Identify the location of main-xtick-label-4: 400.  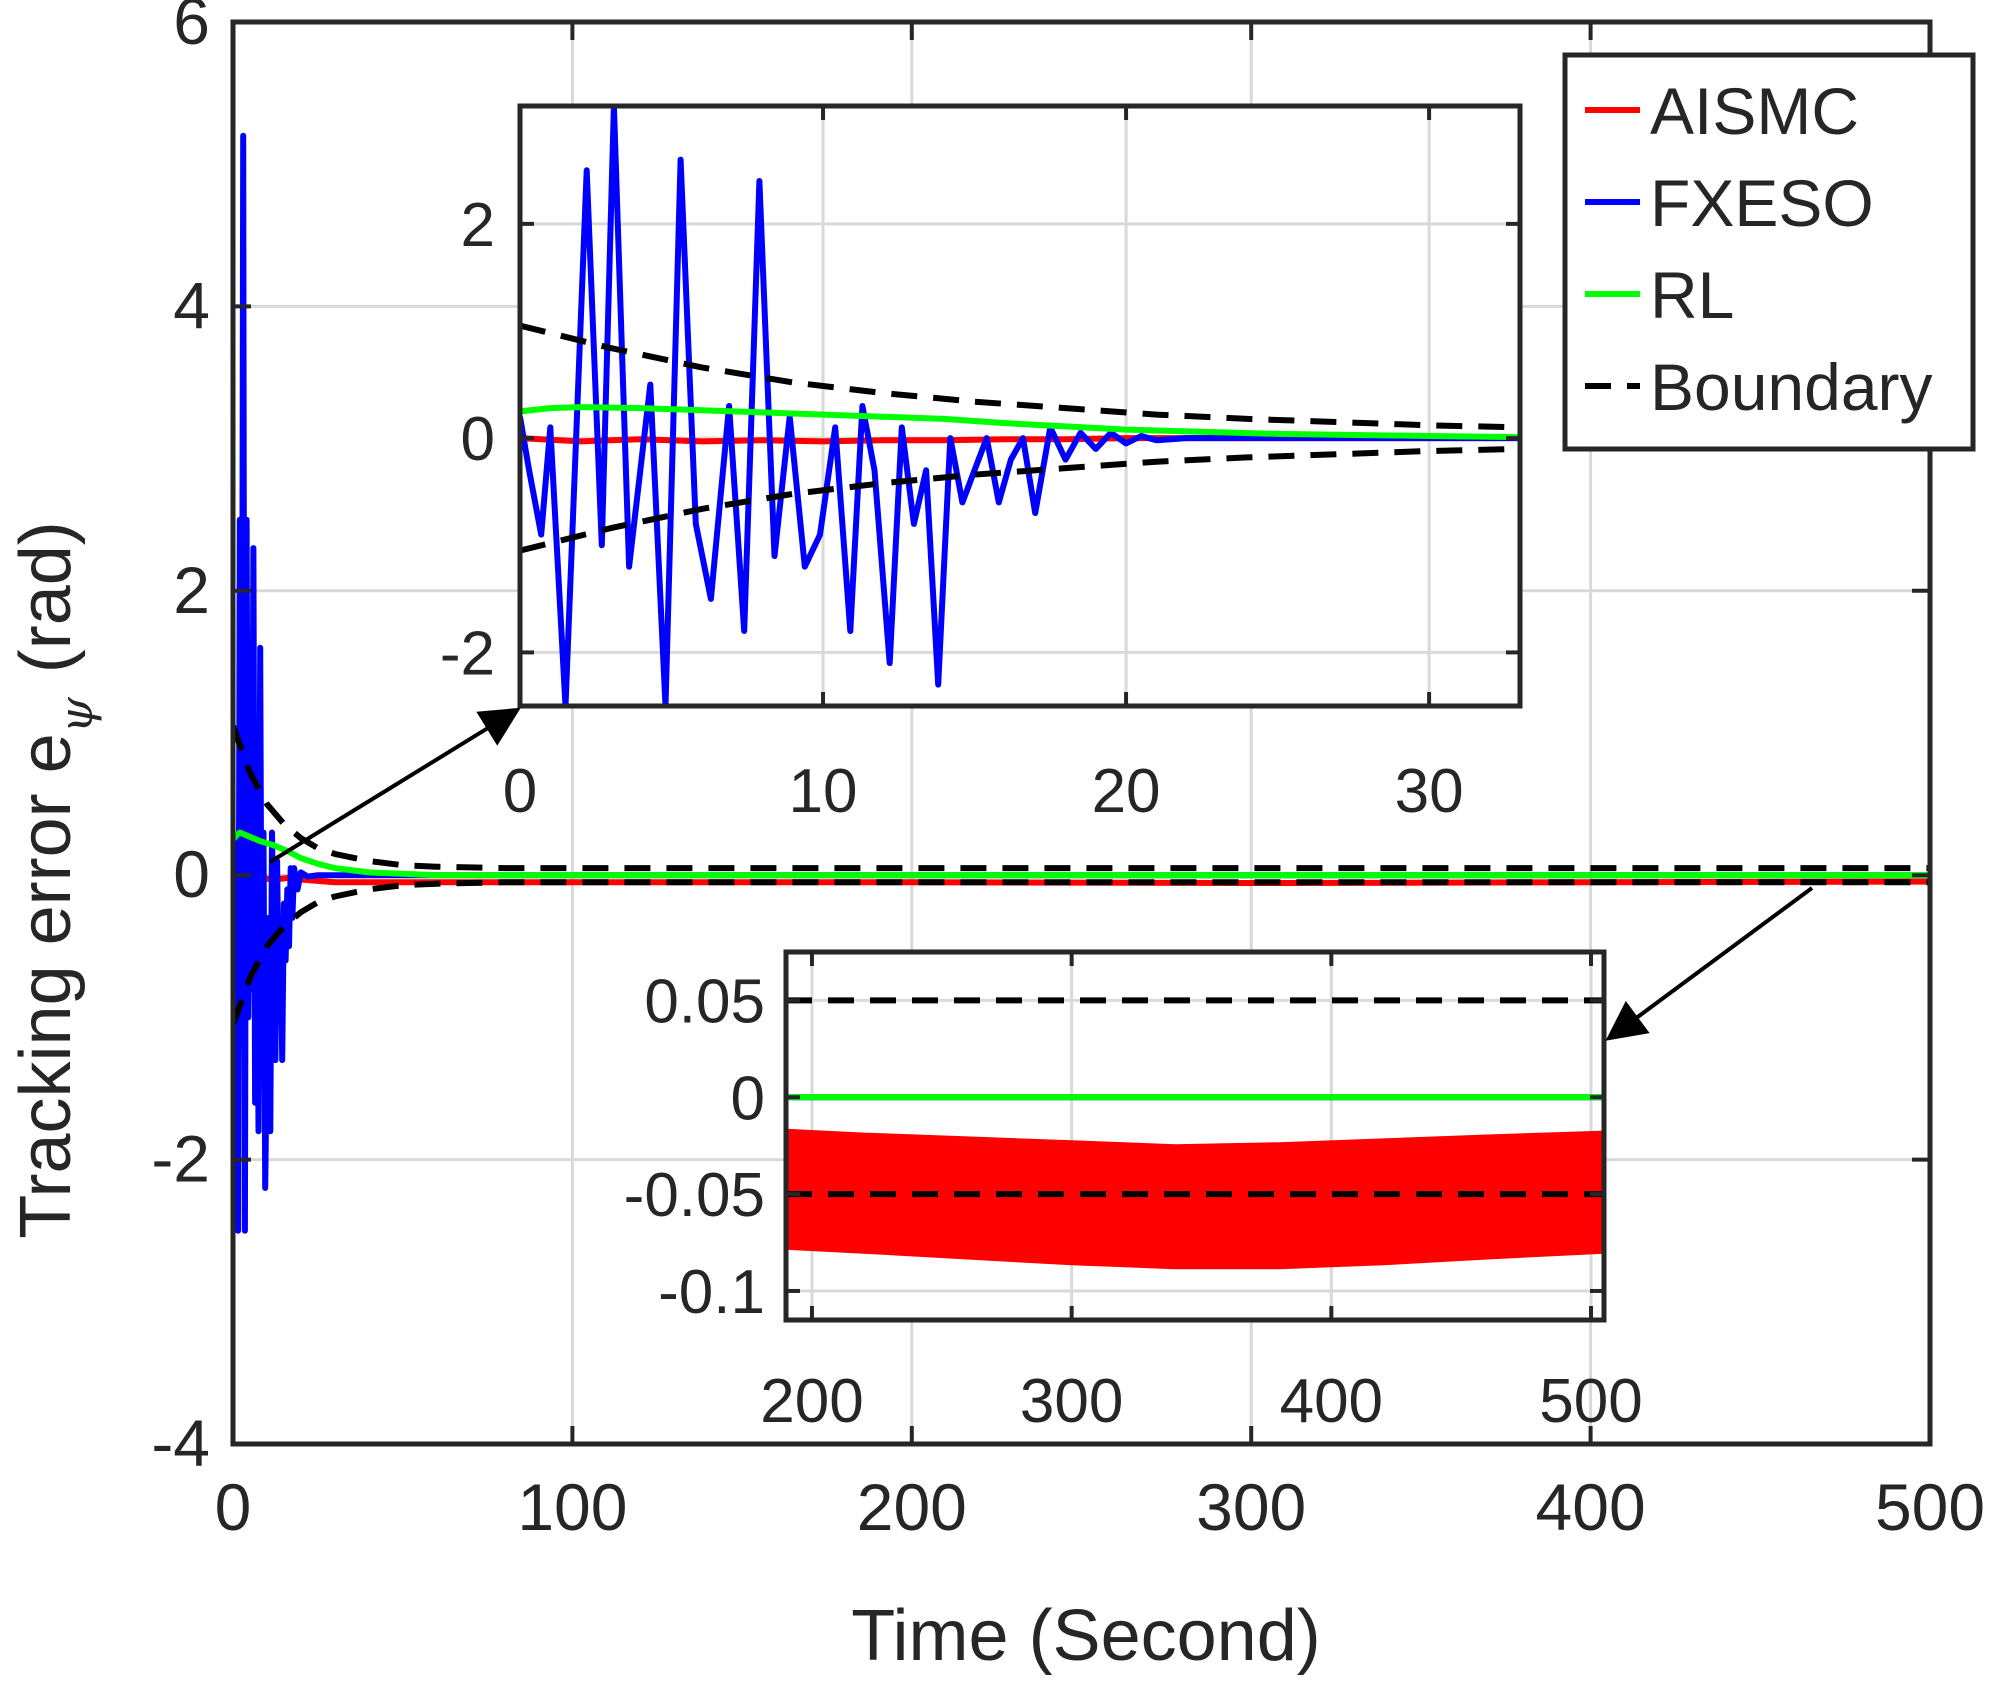
(1591, 1507).